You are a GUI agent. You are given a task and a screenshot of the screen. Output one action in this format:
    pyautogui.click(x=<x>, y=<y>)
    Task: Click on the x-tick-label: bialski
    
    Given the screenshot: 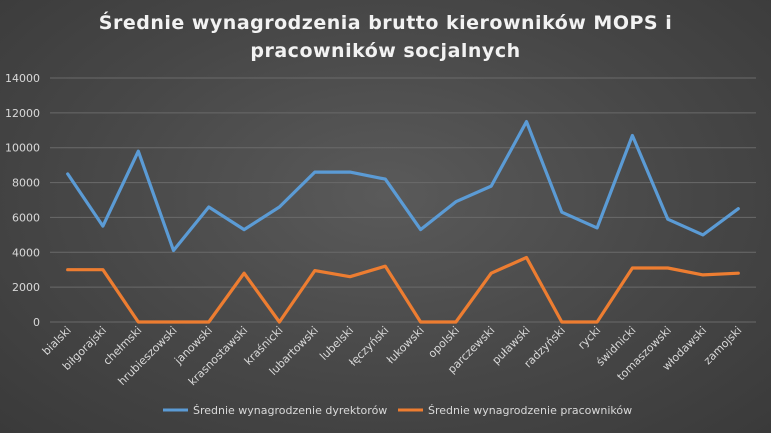 What is the action you would take?
    pyautogui.click(x=57, y=341)
    